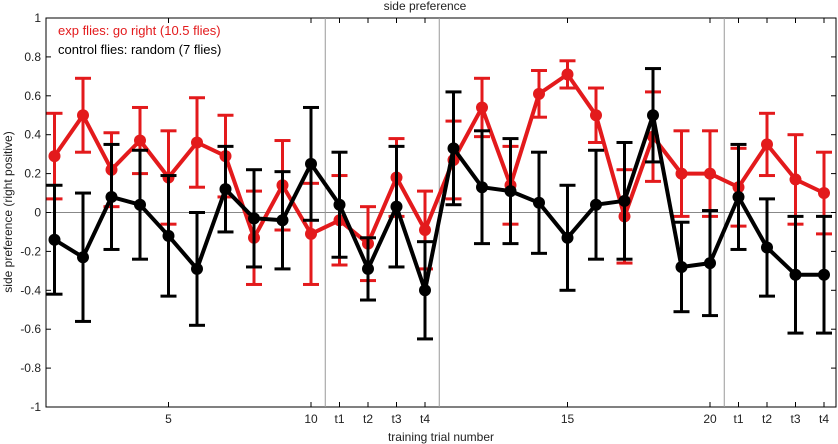 This screenshot has height=444, width=838. I want to click on x-tick-label: 15, so click(568, 419).